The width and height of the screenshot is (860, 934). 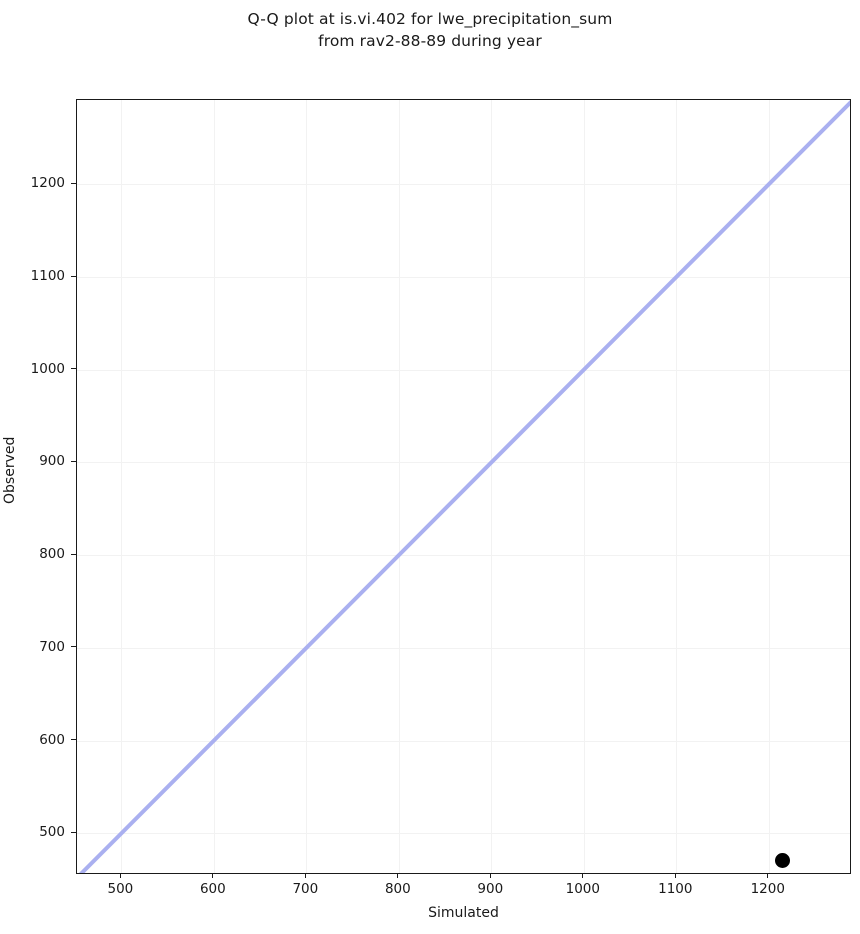 I want to click on x-tick-label: 500, so click(x=120, y=889).